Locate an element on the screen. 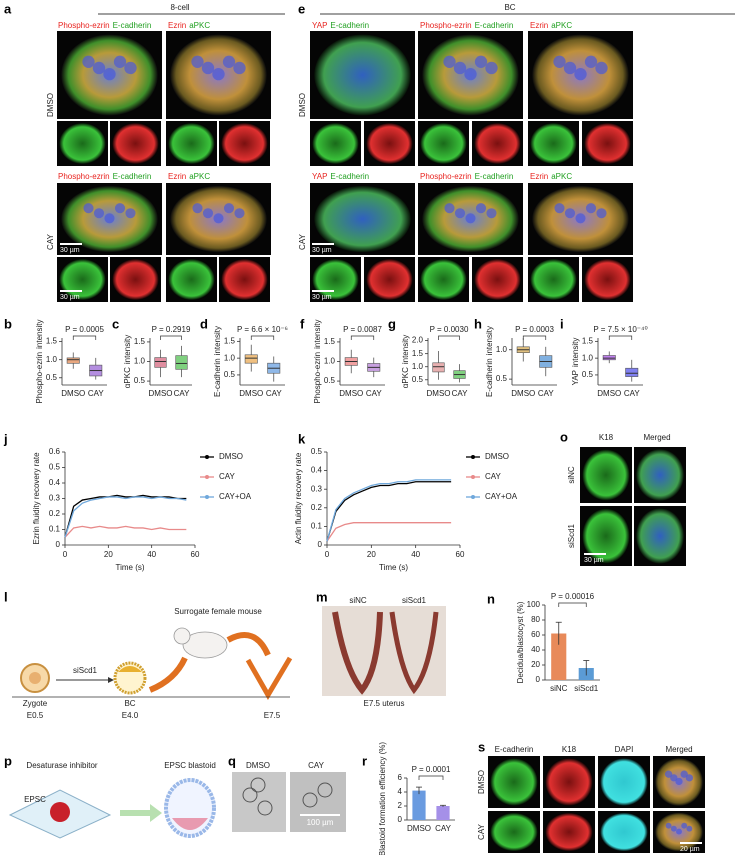  stain-label: Ezrin is located at coordinates (177, 176).